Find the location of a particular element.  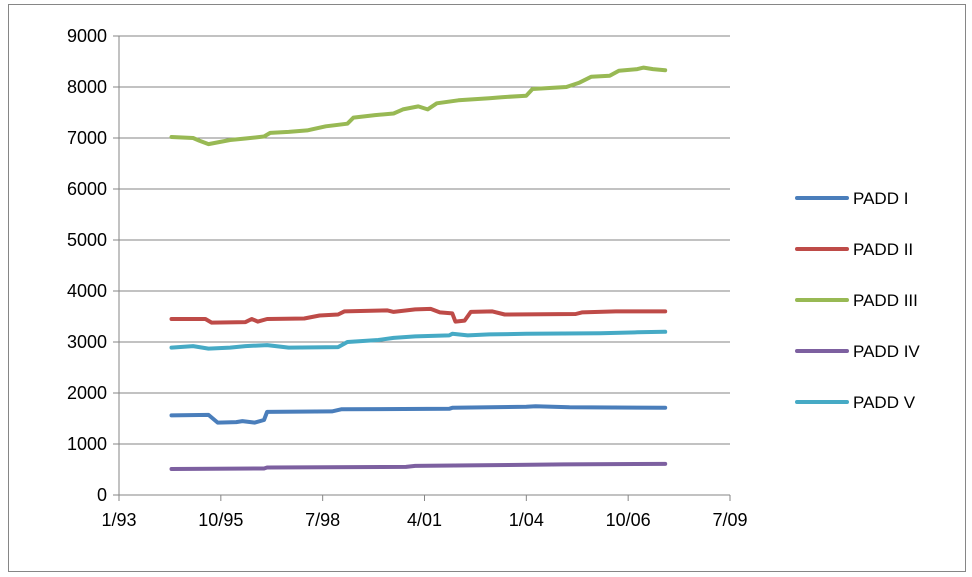

y-tick-label: 6000 is located at coordinates (87, 189).